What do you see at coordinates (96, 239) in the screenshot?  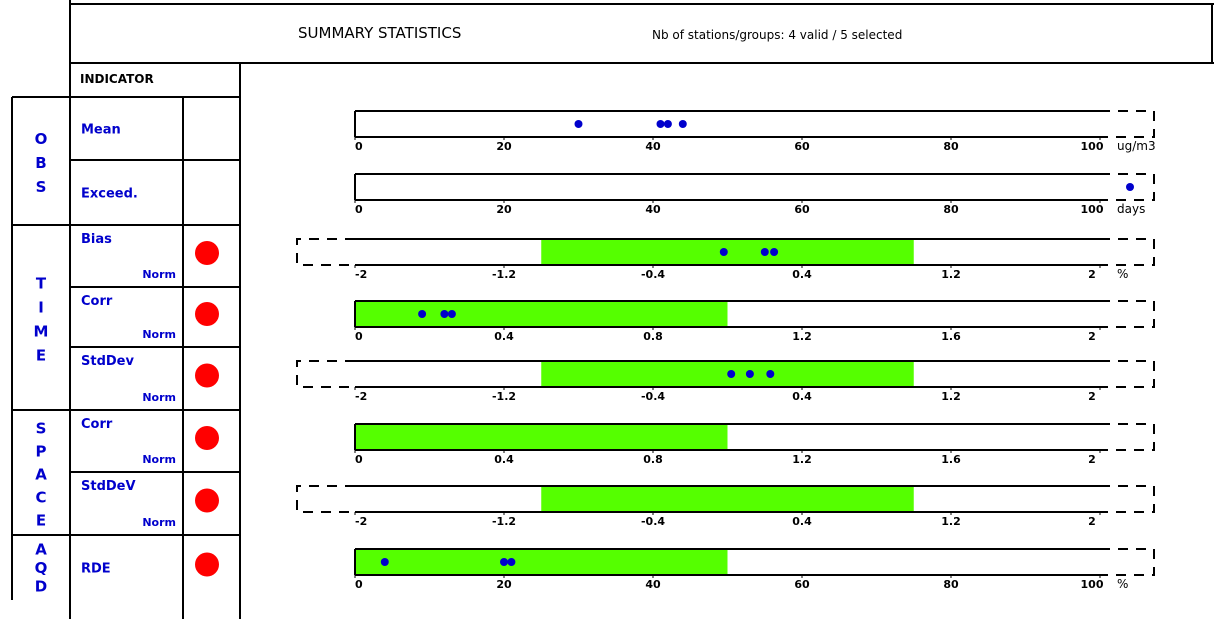 I see `indicator-name: Bias` at bounding box center [96, 239].